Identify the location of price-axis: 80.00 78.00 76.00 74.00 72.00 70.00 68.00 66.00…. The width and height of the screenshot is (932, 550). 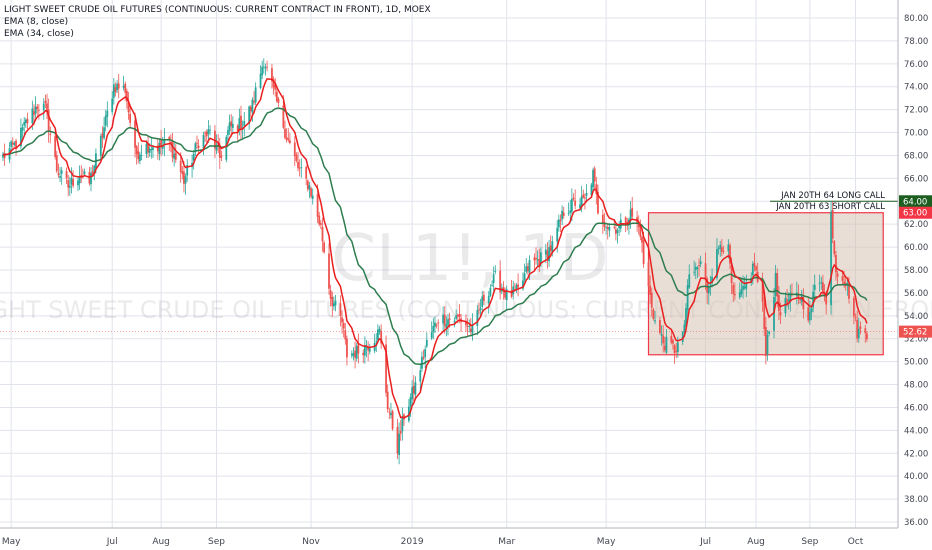
(912, 264).